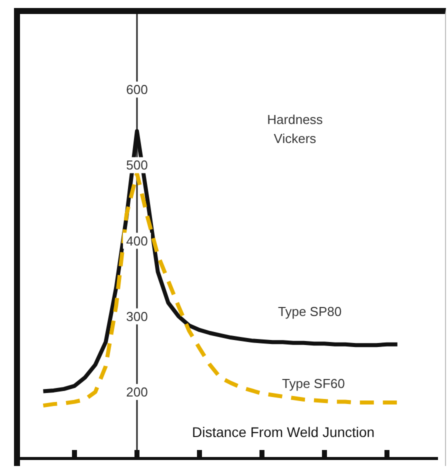 The image size is (447, 468). What do you see at coordinates (313, 383) in the screenshot?
I see `series-label: Type SF60` at bounding box center [313, 383].